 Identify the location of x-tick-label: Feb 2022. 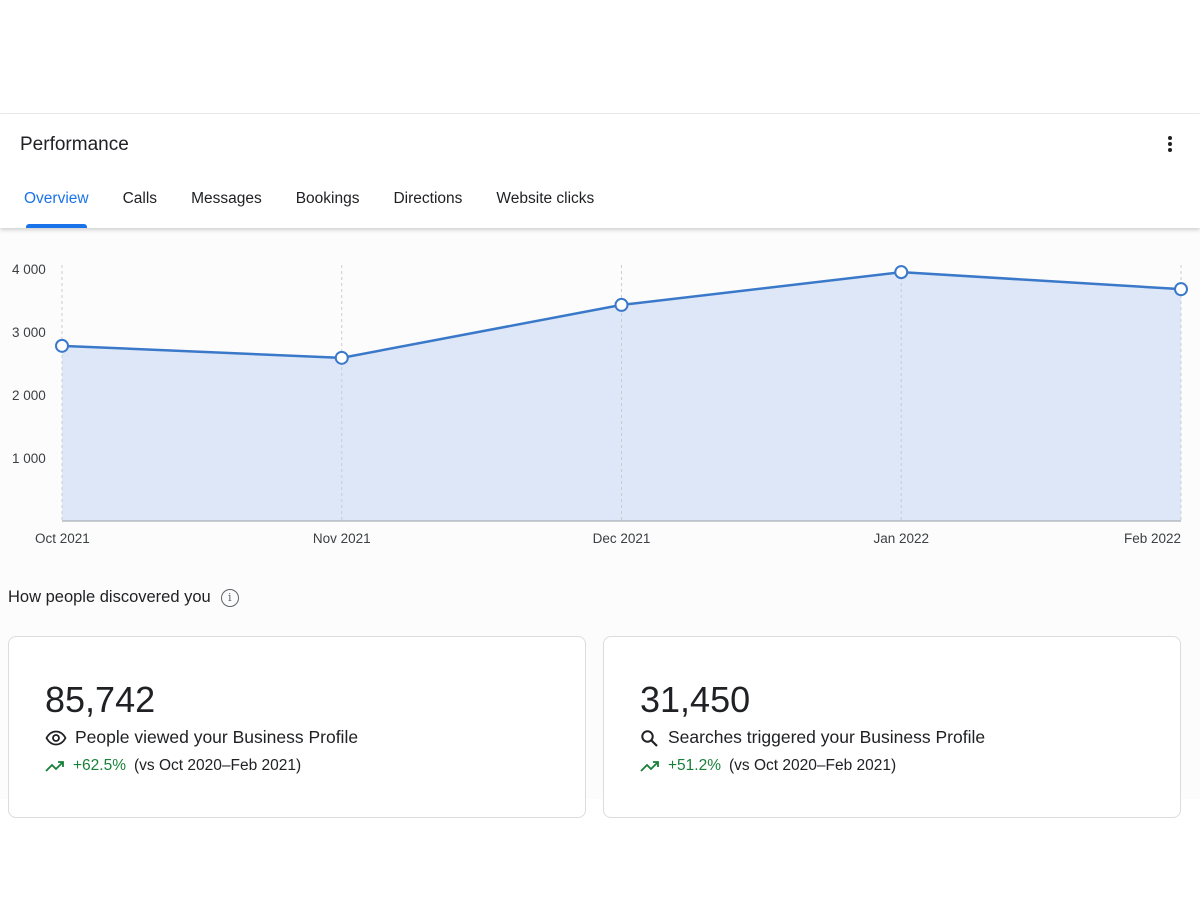
(1152, 538).